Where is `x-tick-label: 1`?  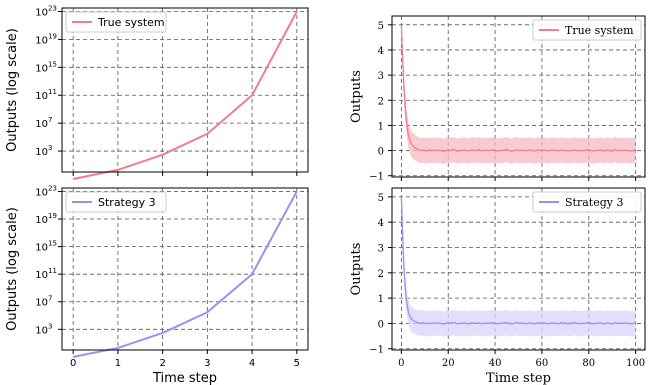
x-tick-label: 1 is located at coordinates (118, 363).